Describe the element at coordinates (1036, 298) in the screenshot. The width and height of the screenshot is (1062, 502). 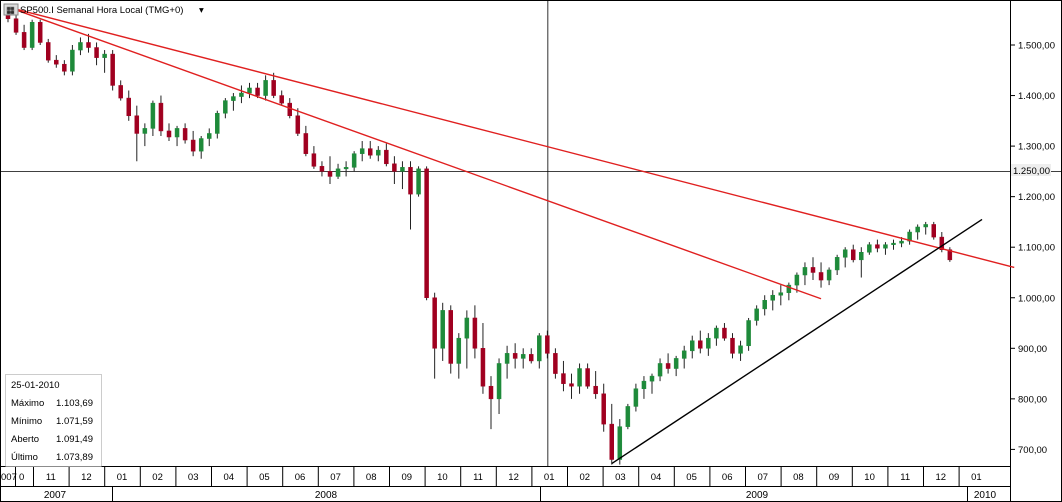
I see `y-tick-label: 1.000,00` at that location.